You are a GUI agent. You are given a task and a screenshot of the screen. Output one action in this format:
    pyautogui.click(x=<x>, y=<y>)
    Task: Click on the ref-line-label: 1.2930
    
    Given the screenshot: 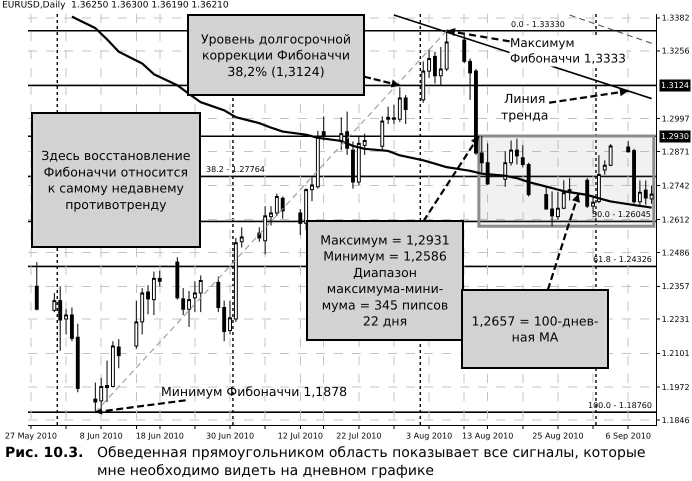 What is the action you would take?
    pyautogui.click(x=675, y=136)
    